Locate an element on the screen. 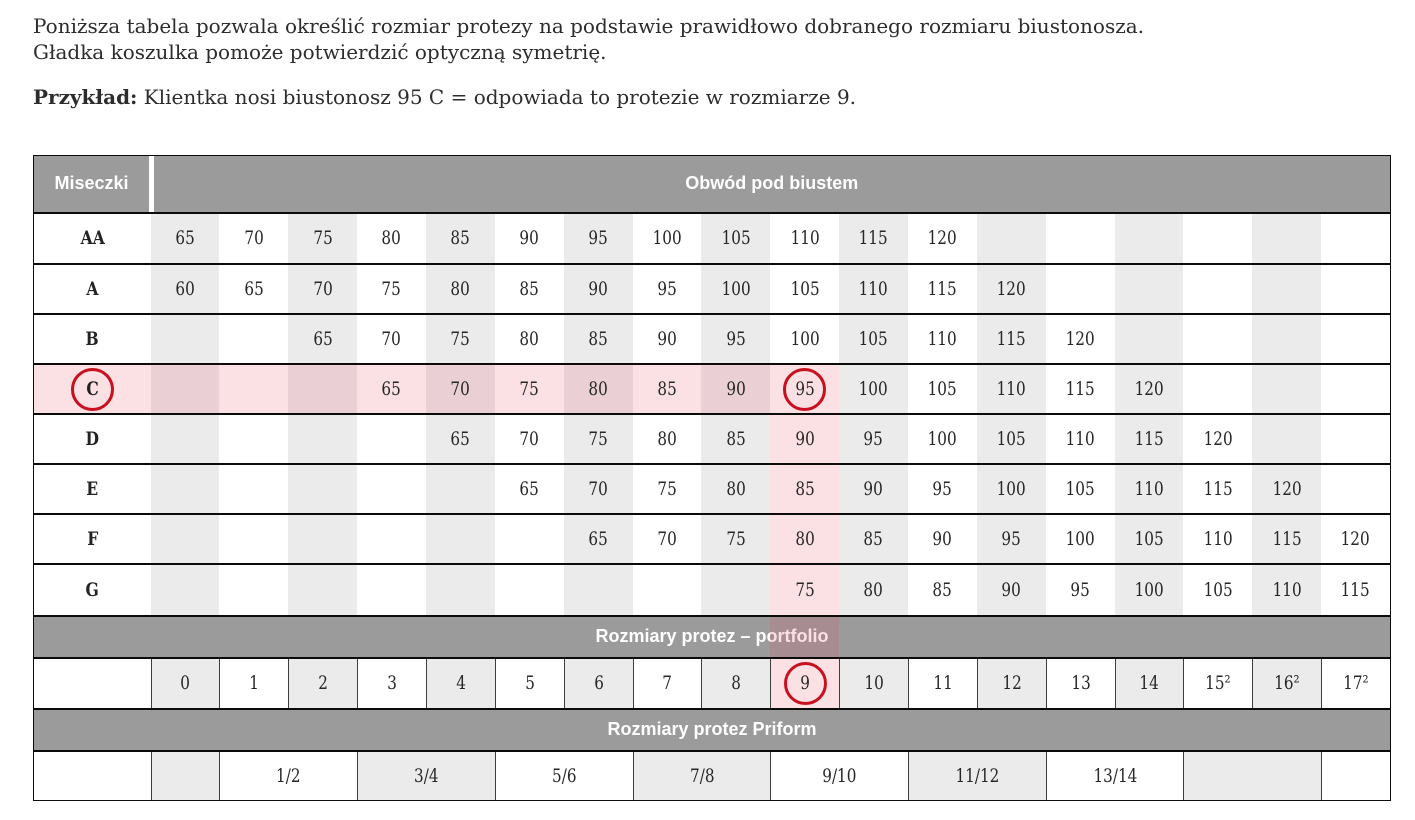 This screenshot has width=1415, height=820. cup-label-cell: AA is located at coordinates (92, 238).